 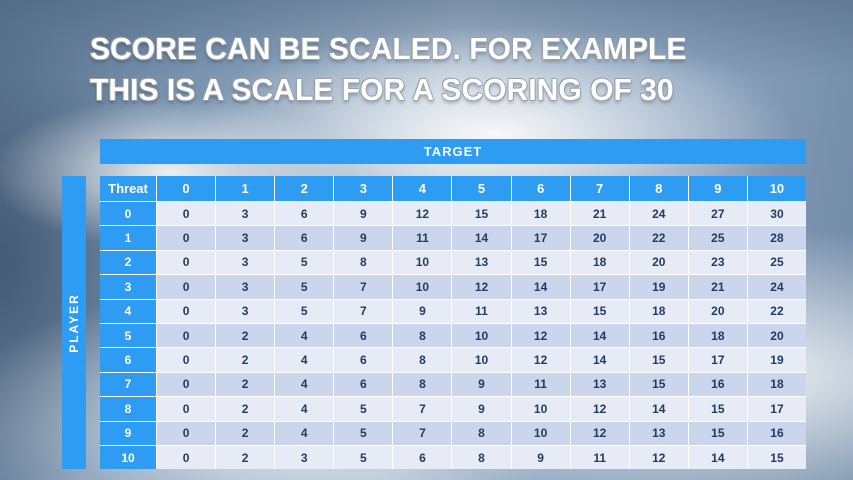 I want to click on target-col-header: 6, so click(x=540, y=188).